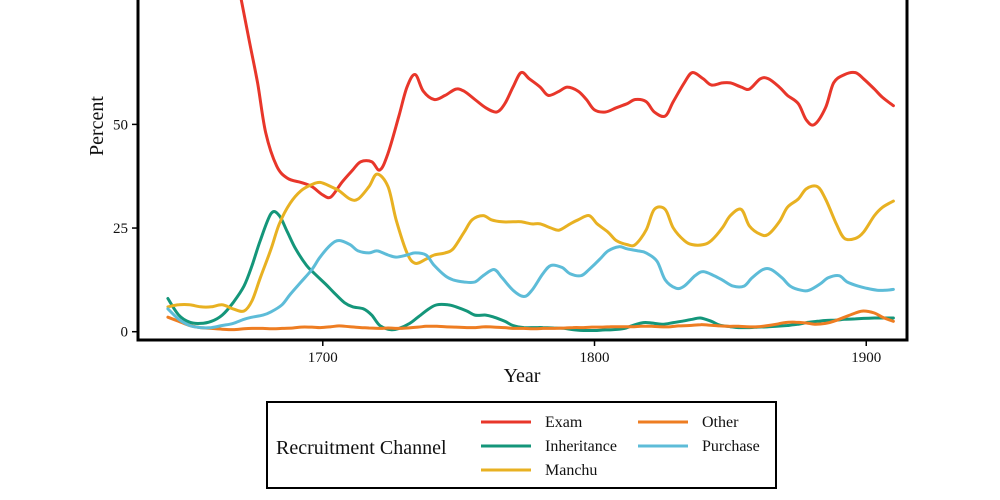 The height and width of the screenshot is (500, 1000). I want to click on x-tick-label: 1700, so click(323, 358).